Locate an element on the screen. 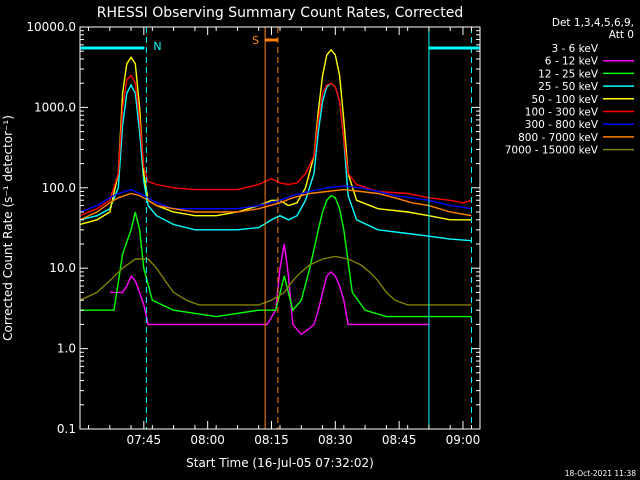  legend-label: 3 - 6 keV is located at coordinates (574, 49).